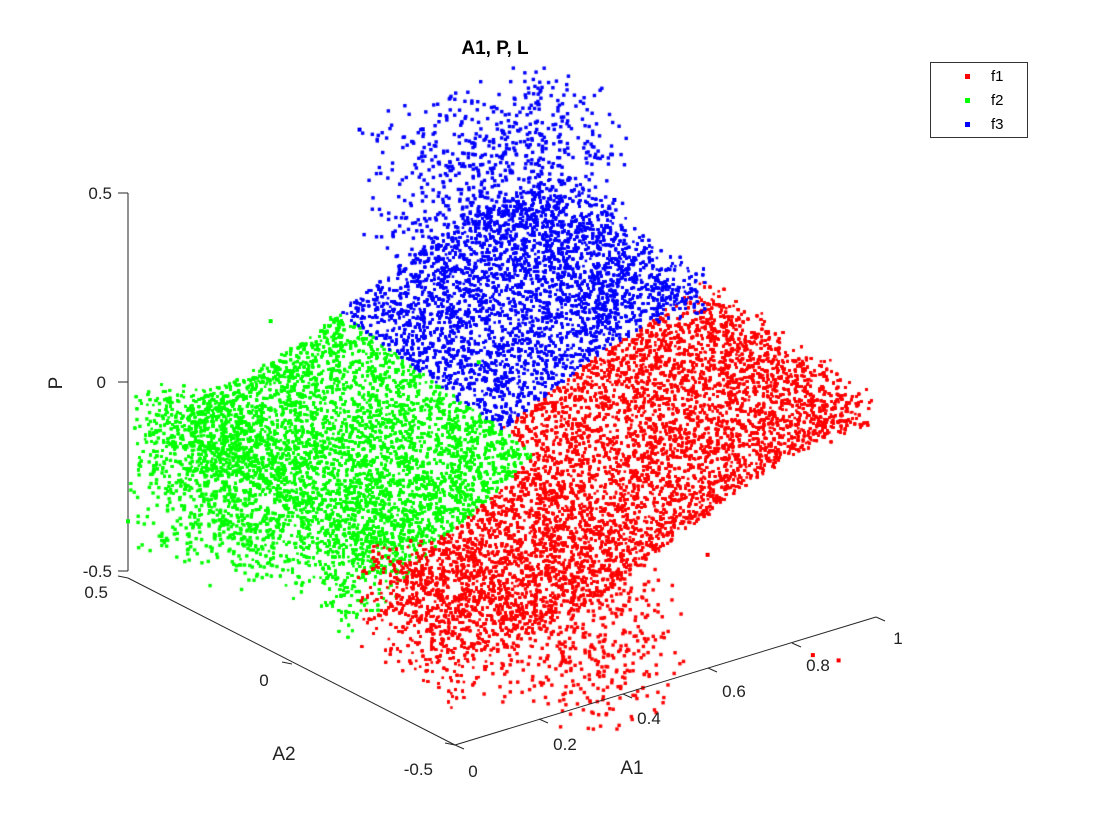 This screenshot has width=1120, height=840. I want to click on legend-marker-f3, so click(967, 124).